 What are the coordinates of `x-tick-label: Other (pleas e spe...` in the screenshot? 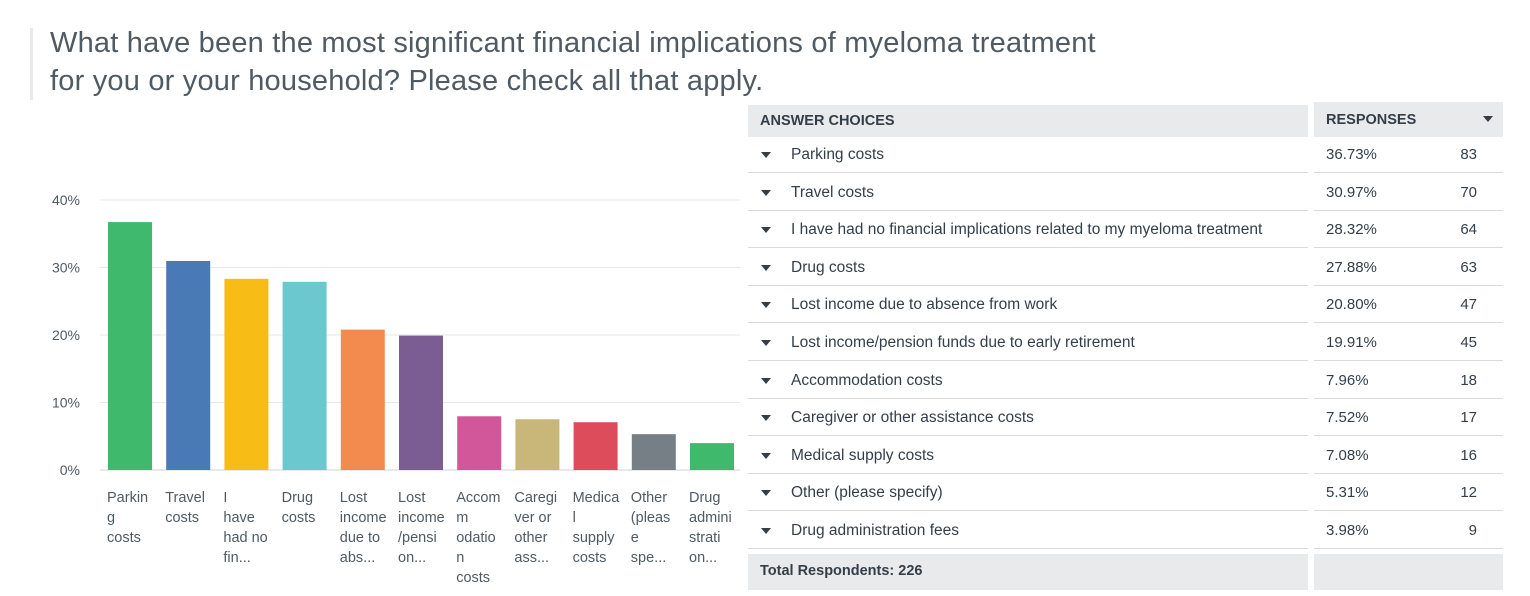 It's located at (659, 528).